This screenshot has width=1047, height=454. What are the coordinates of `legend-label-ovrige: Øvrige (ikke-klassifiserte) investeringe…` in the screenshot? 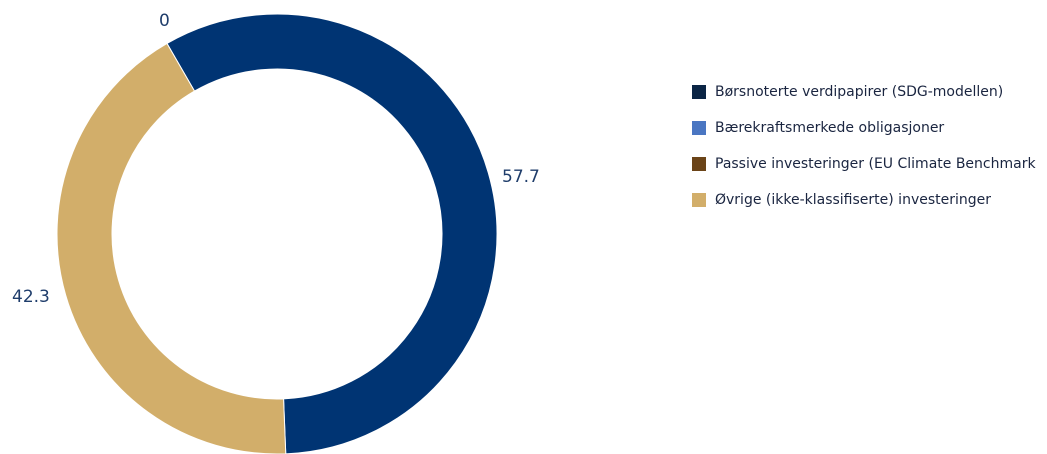 It's located at (853, 200).